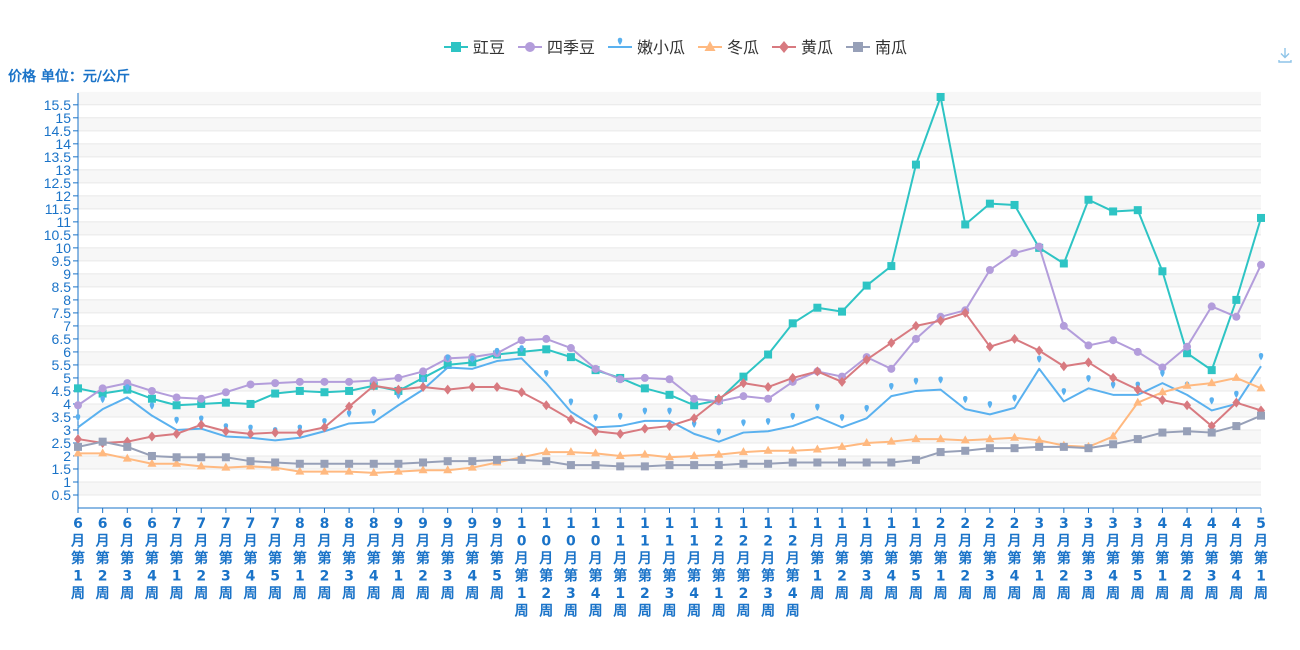 Image resolution: width=1300 pixels, height=650 pixels. What do you see at coordinates (669, 358) in the screenshot?
I see `grid-band` at bounding box center [669, 358].